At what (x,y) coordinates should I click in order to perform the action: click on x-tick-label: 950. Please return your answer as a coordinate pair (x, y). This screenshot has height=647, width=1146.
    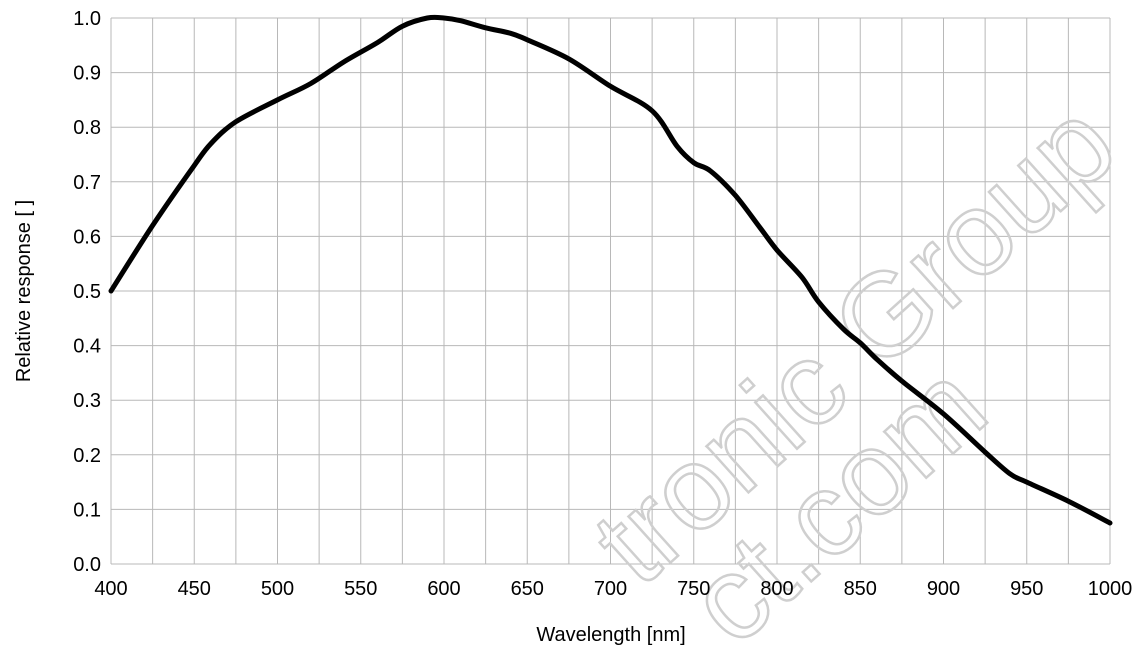
    Looking at the image, I should click on (1026, 589).